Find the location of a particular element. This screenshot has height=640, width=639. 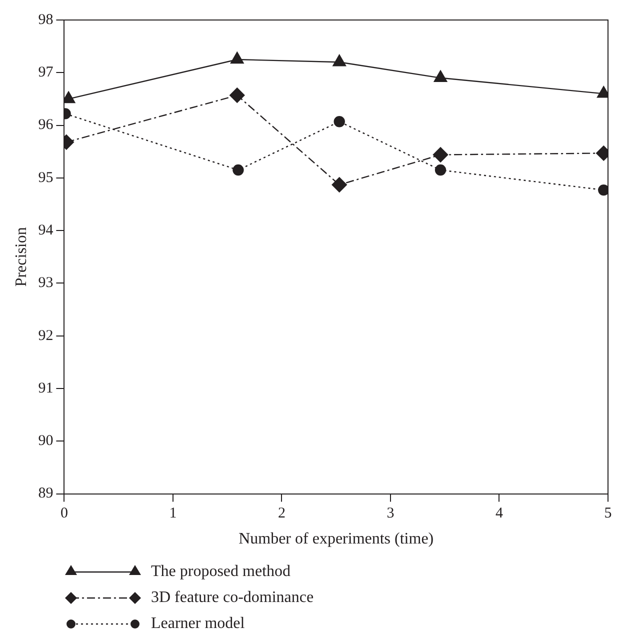

y-tick-label: 92 is located at coordinates (46, 336).